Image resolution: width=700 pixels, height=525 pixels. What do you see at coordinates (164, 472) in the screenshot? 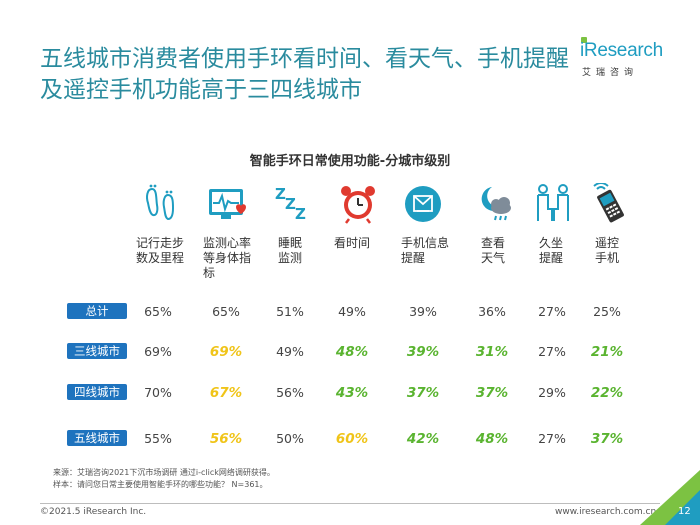
I see `source-note: 来源：艾瑞咨询2021下沉市场调研 通过i-click网络调研获得。` at bounding box center [164, 472].